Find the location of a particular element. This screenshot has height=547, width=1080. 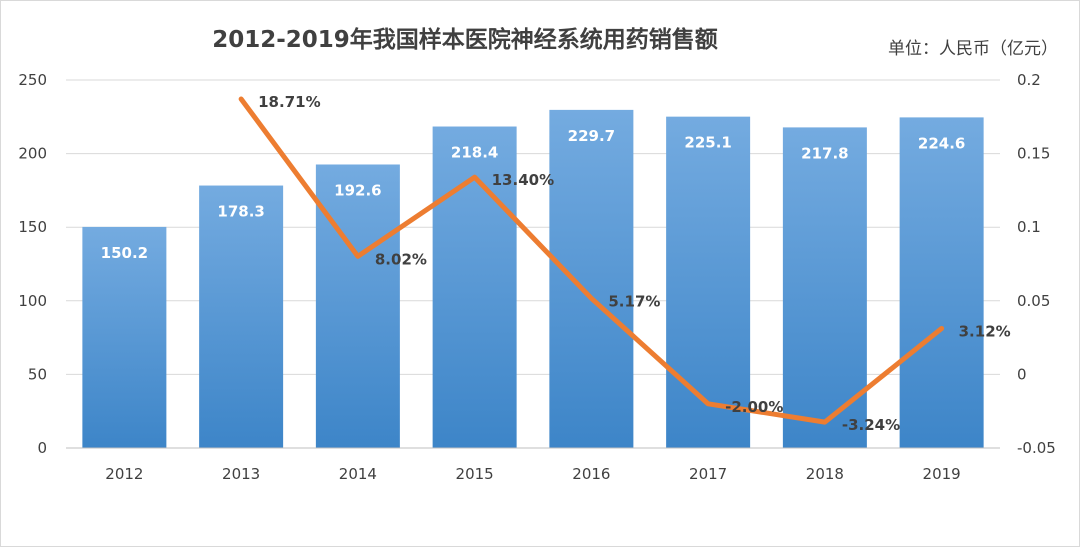

chart-title: 2012-2019年我国样本医院神经系统用药销售额 is located at coordinates (465, 40).